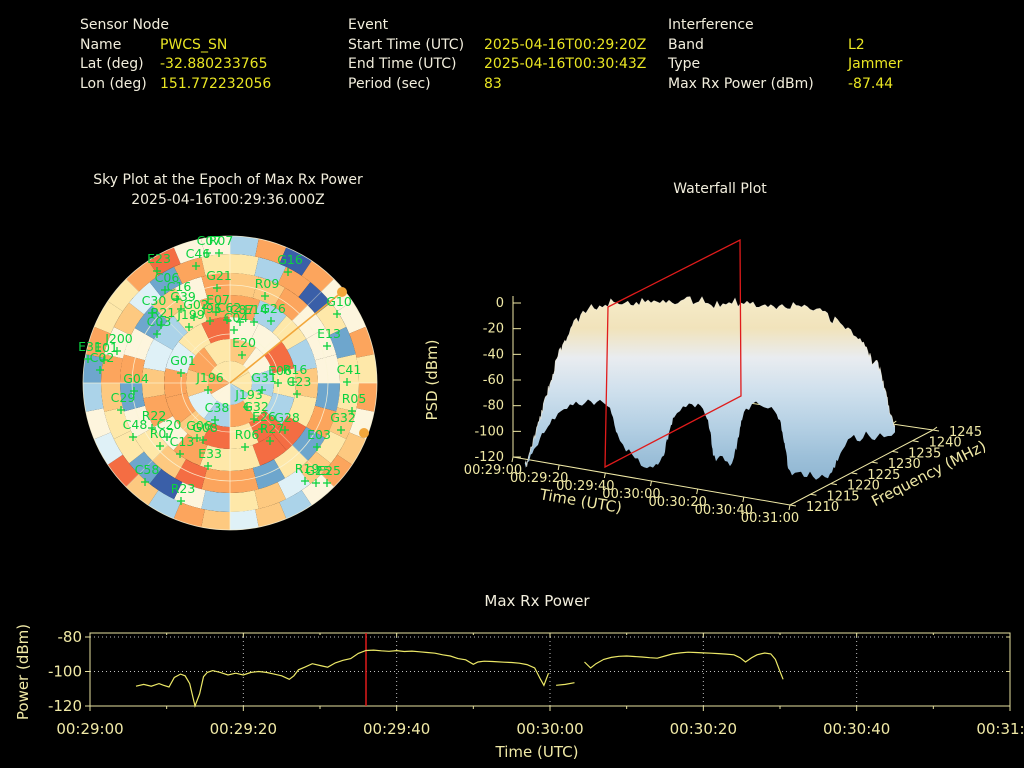 The width and height of the screenshot is (1024, 768). I want to click on satellite: R21, so click(163, 317).